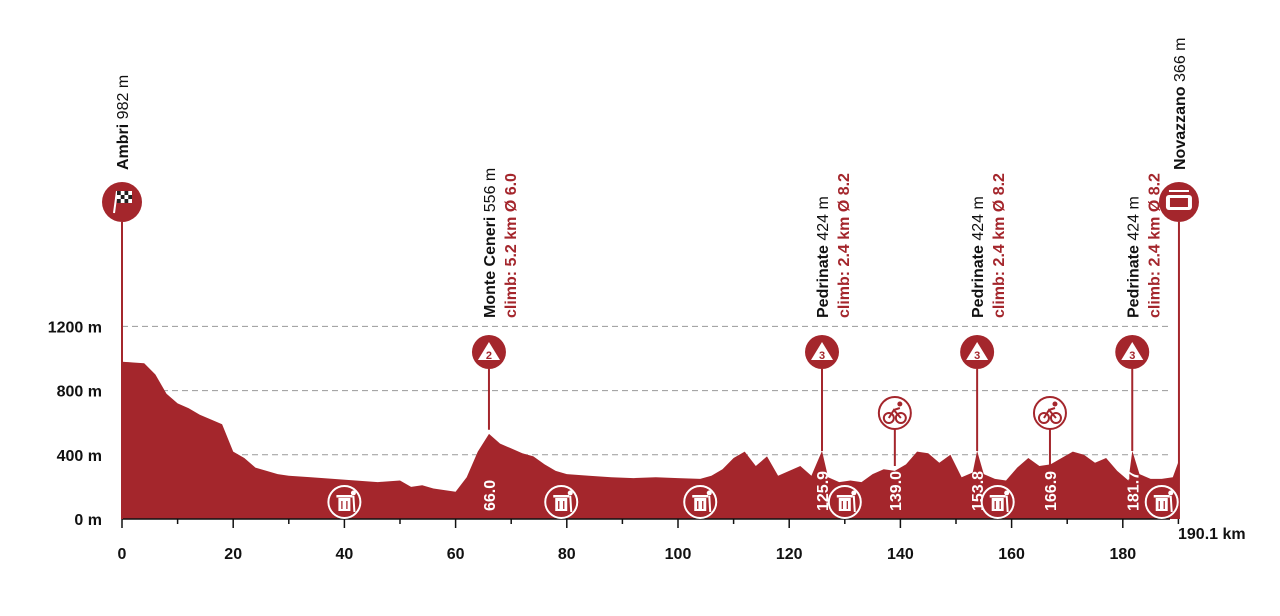  I want to click on point-altitude: 556 m, so click(490, 192).